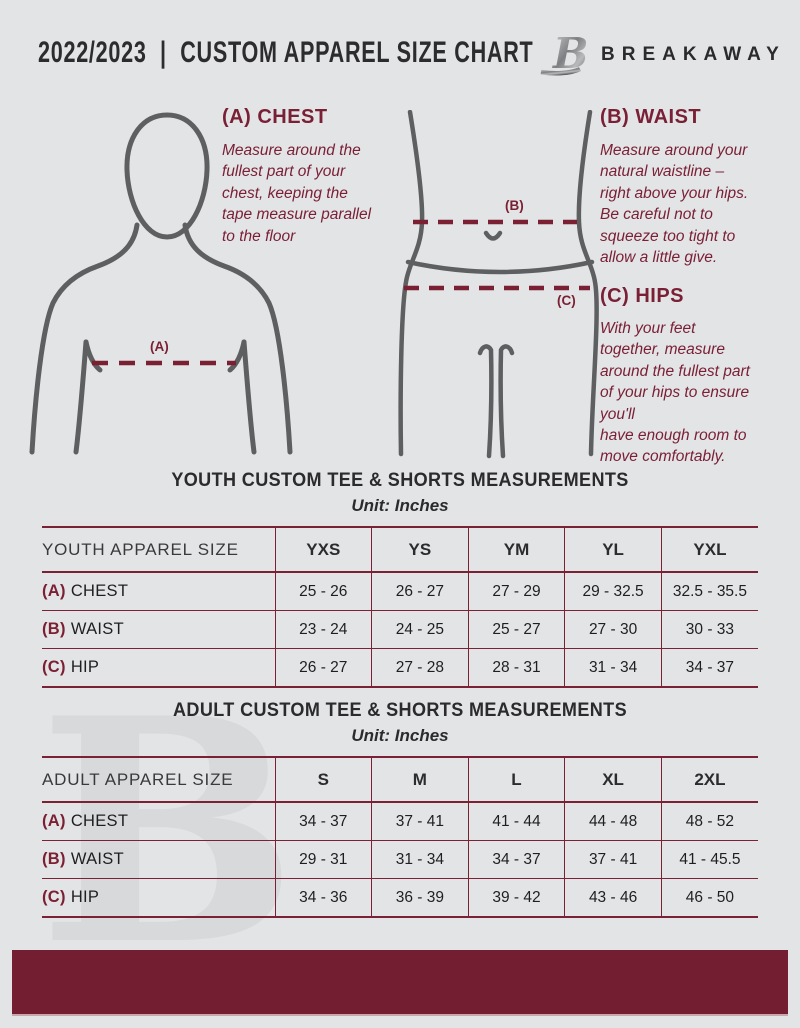 The width and height of the screenshot is (800, 1028). I want to click on waist-heading: (B) WAIST, so click(651, 117).